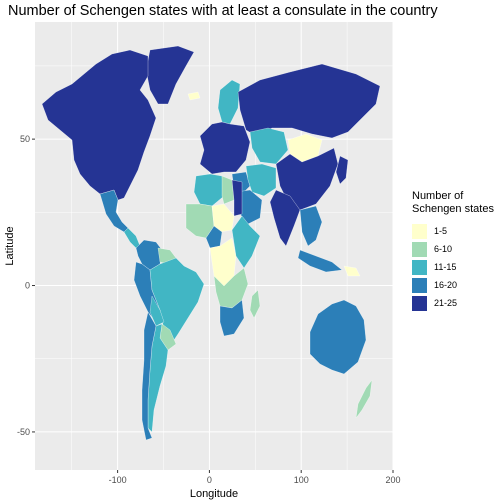 This screenshot has height=504, width=504. What do you see at coordinates (194, 96) in the screenshot?
I see `region-iceland` at bounding box center [194, 96].